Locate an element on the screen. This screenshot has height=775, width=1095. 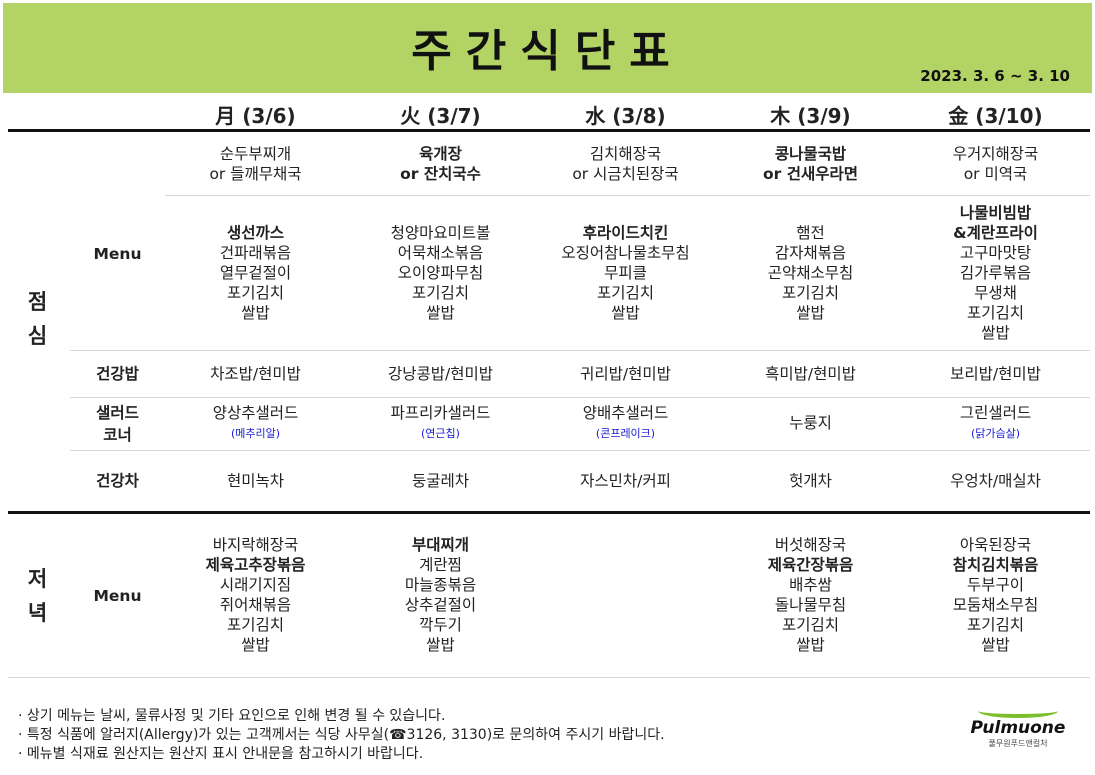
day-header: 火 (3/7) is located at coordinates (440, 116).